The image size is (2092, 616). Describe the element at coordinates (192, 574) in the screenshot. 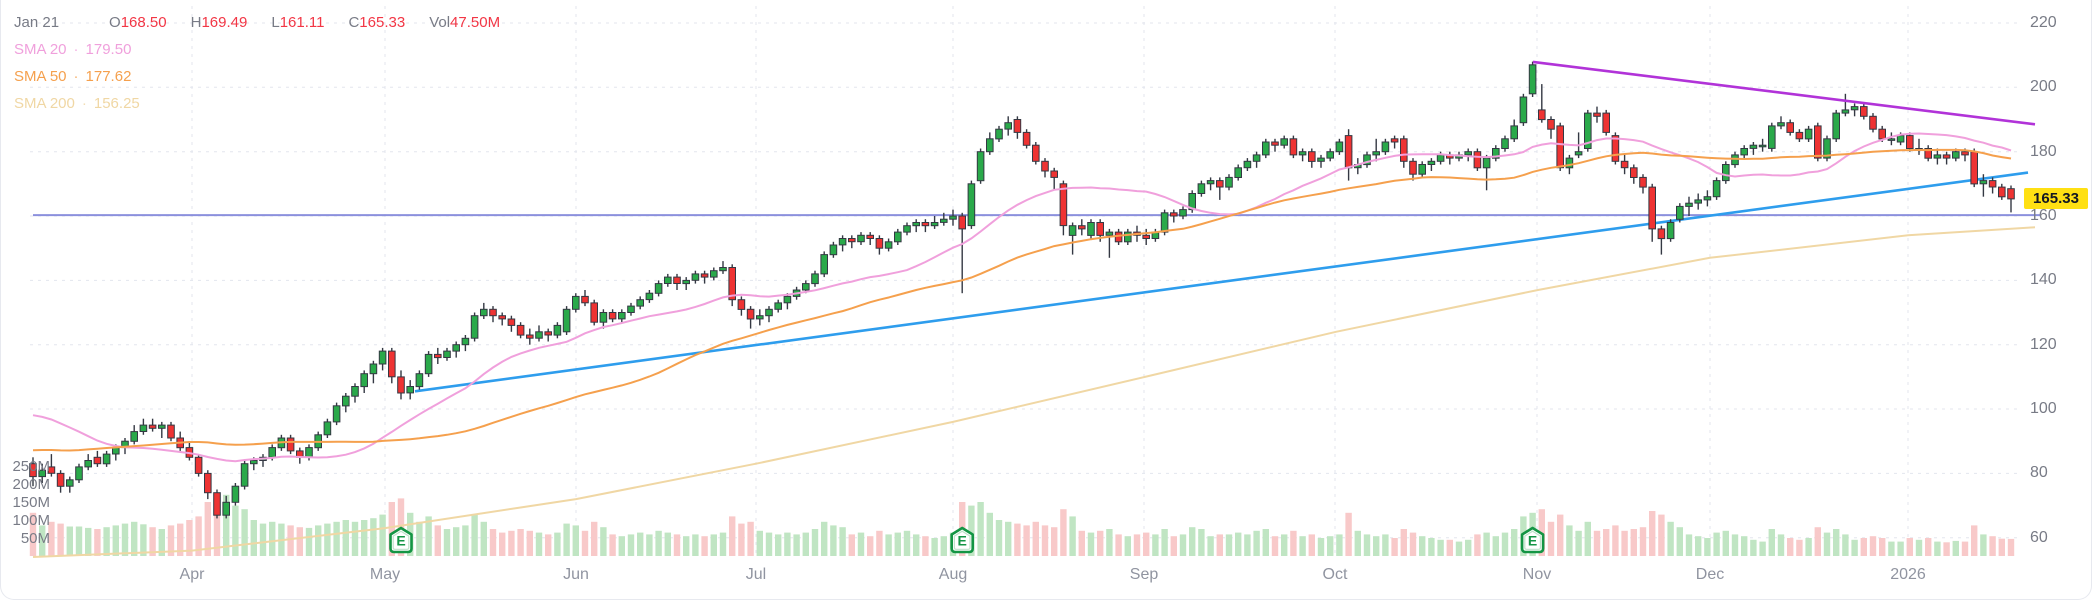

I see `month-label: Apr` at that location.